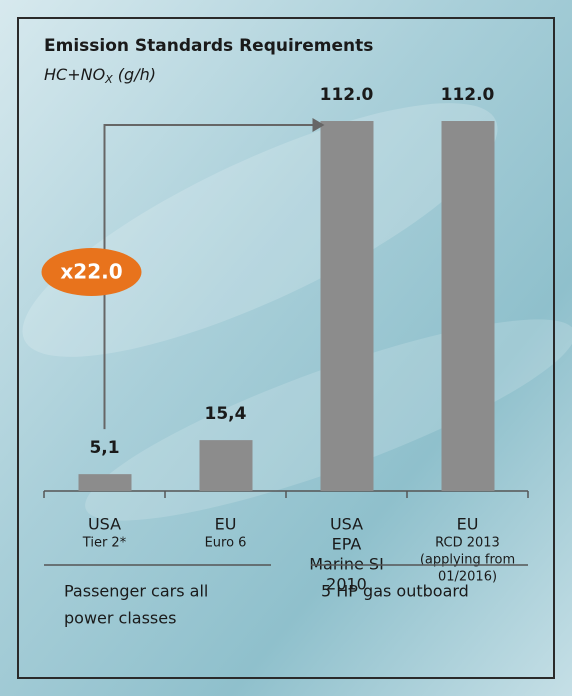 Image resolution: width=572 pixels, height=700 pixels. Describe the element at coordinates (226, 543) in the screenshot. I see `category-sublabel: Euro 6` at that location.